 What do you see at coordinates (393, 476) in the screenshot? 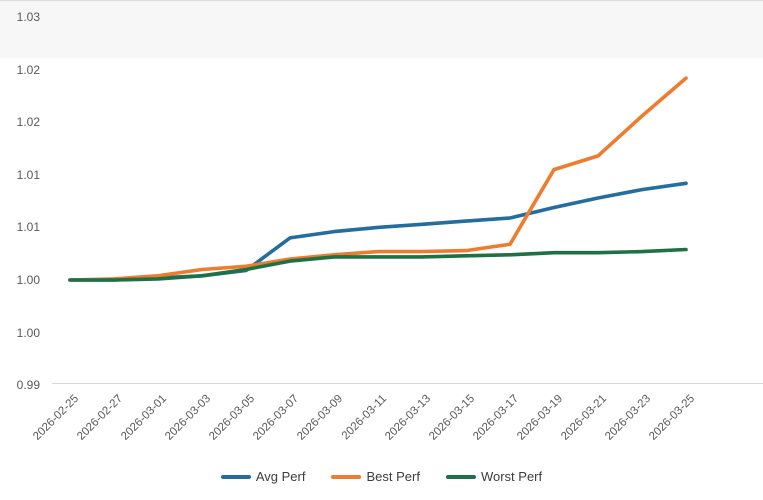
I see `legend-label: Best Perf` at bounding box center [393, 476].